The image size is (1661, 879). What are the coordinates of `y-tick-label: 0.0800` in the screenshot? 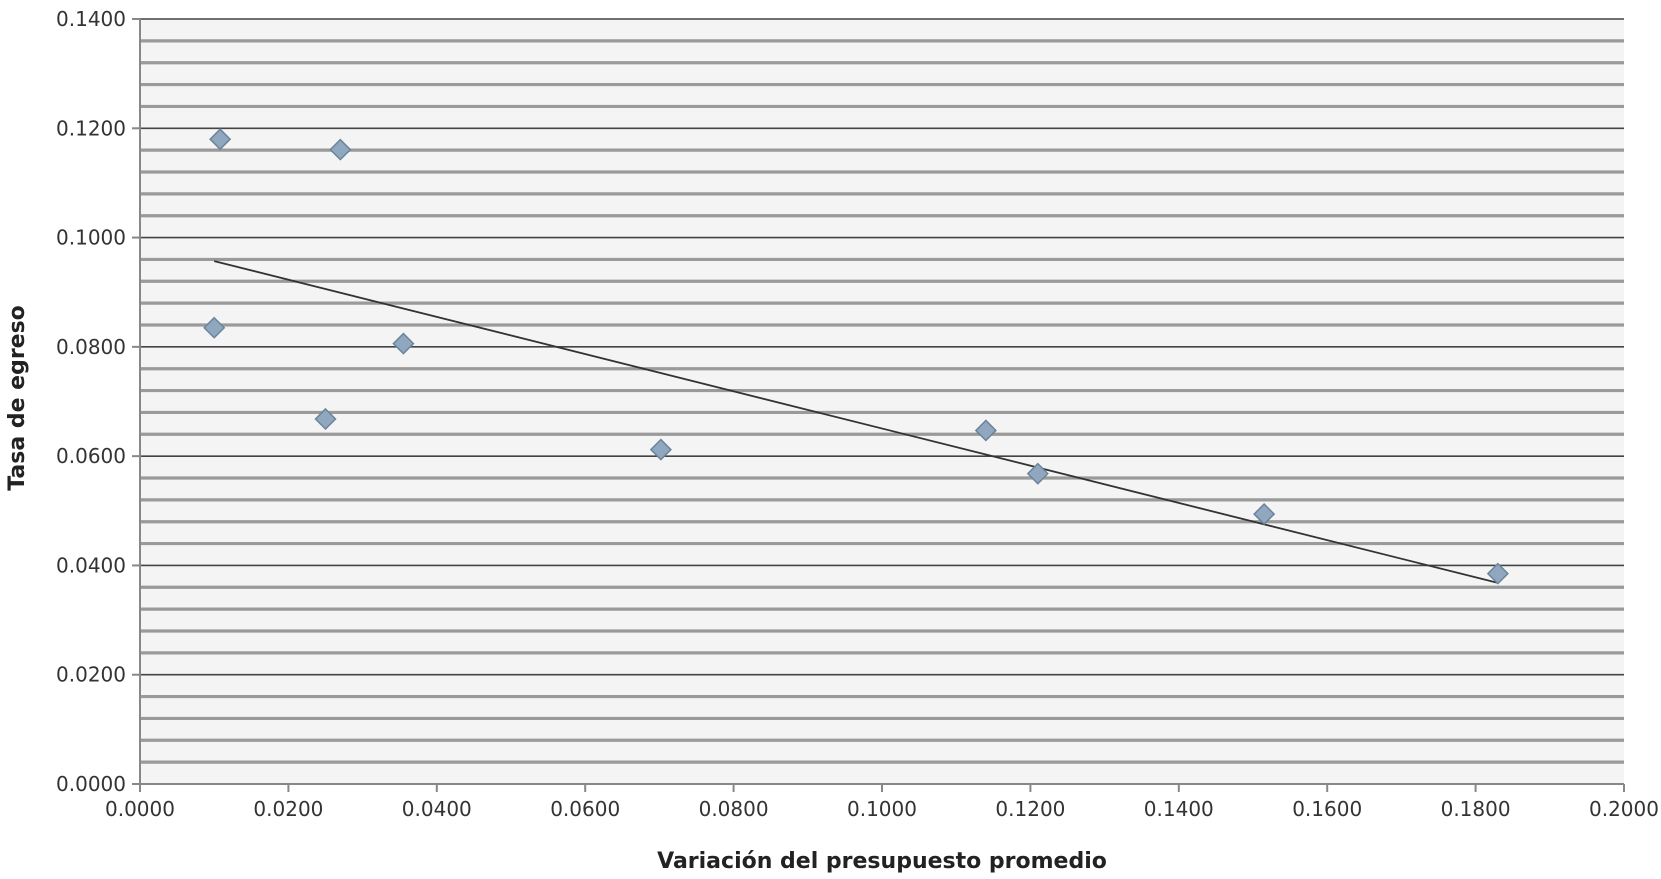 It's located at (91, 347).